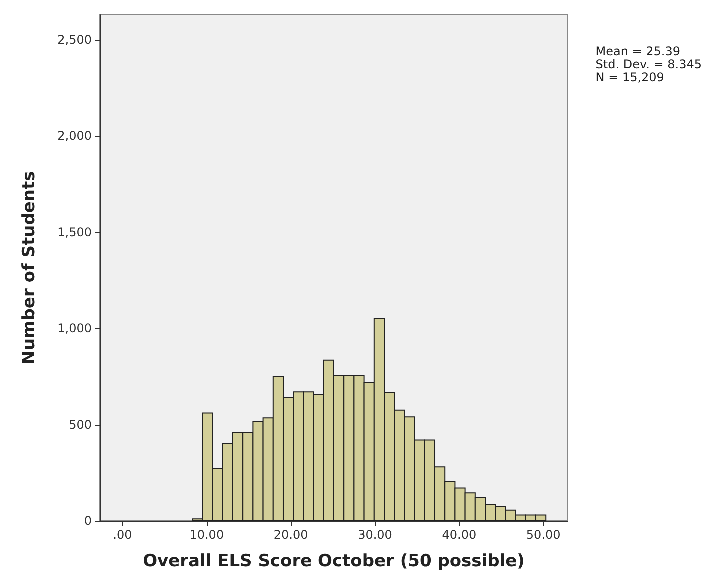 The height and width of the screenshot is (585, 712). What do you see at coordinates (459, 535) in the screenshot?
I see `x-tick-label: 40.00` at bounding box center [459, 535].